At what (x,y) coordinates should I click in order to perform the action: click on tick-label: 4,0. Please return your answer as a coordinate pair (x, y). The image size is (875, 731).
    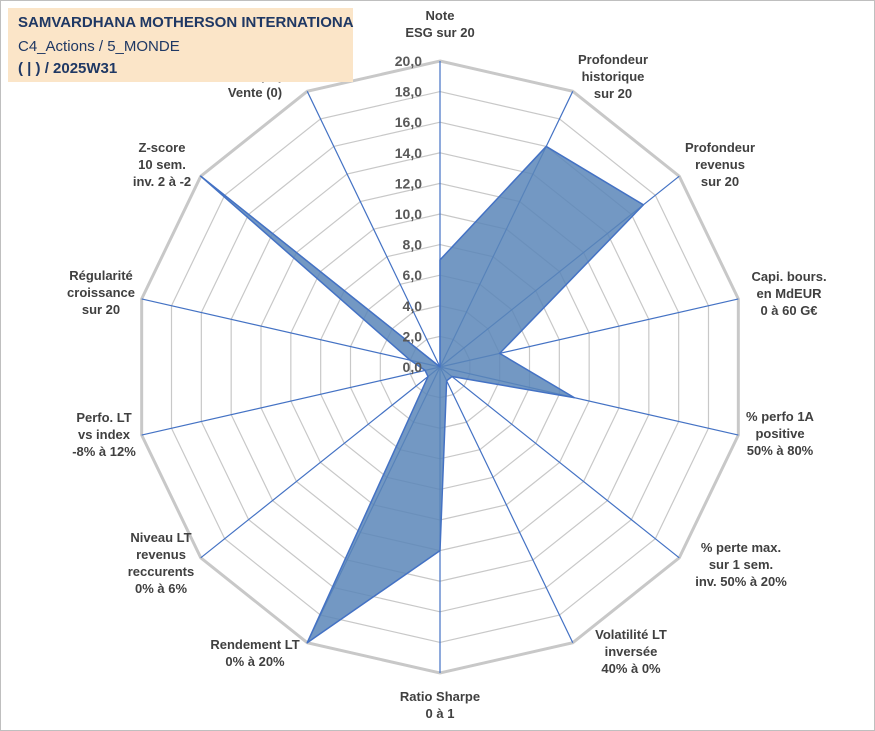
    Looking at the image, I should click on (413, 306).